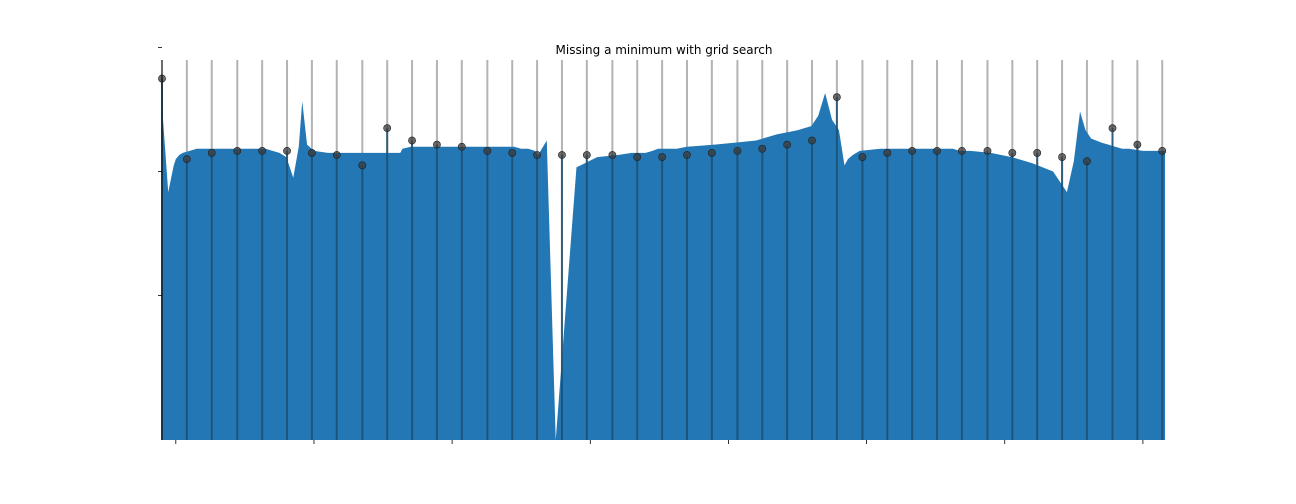 This screenshot has height=504, width=1296. I want to click on chart-title: Missing a minimum with grid search, so click(664, 50).